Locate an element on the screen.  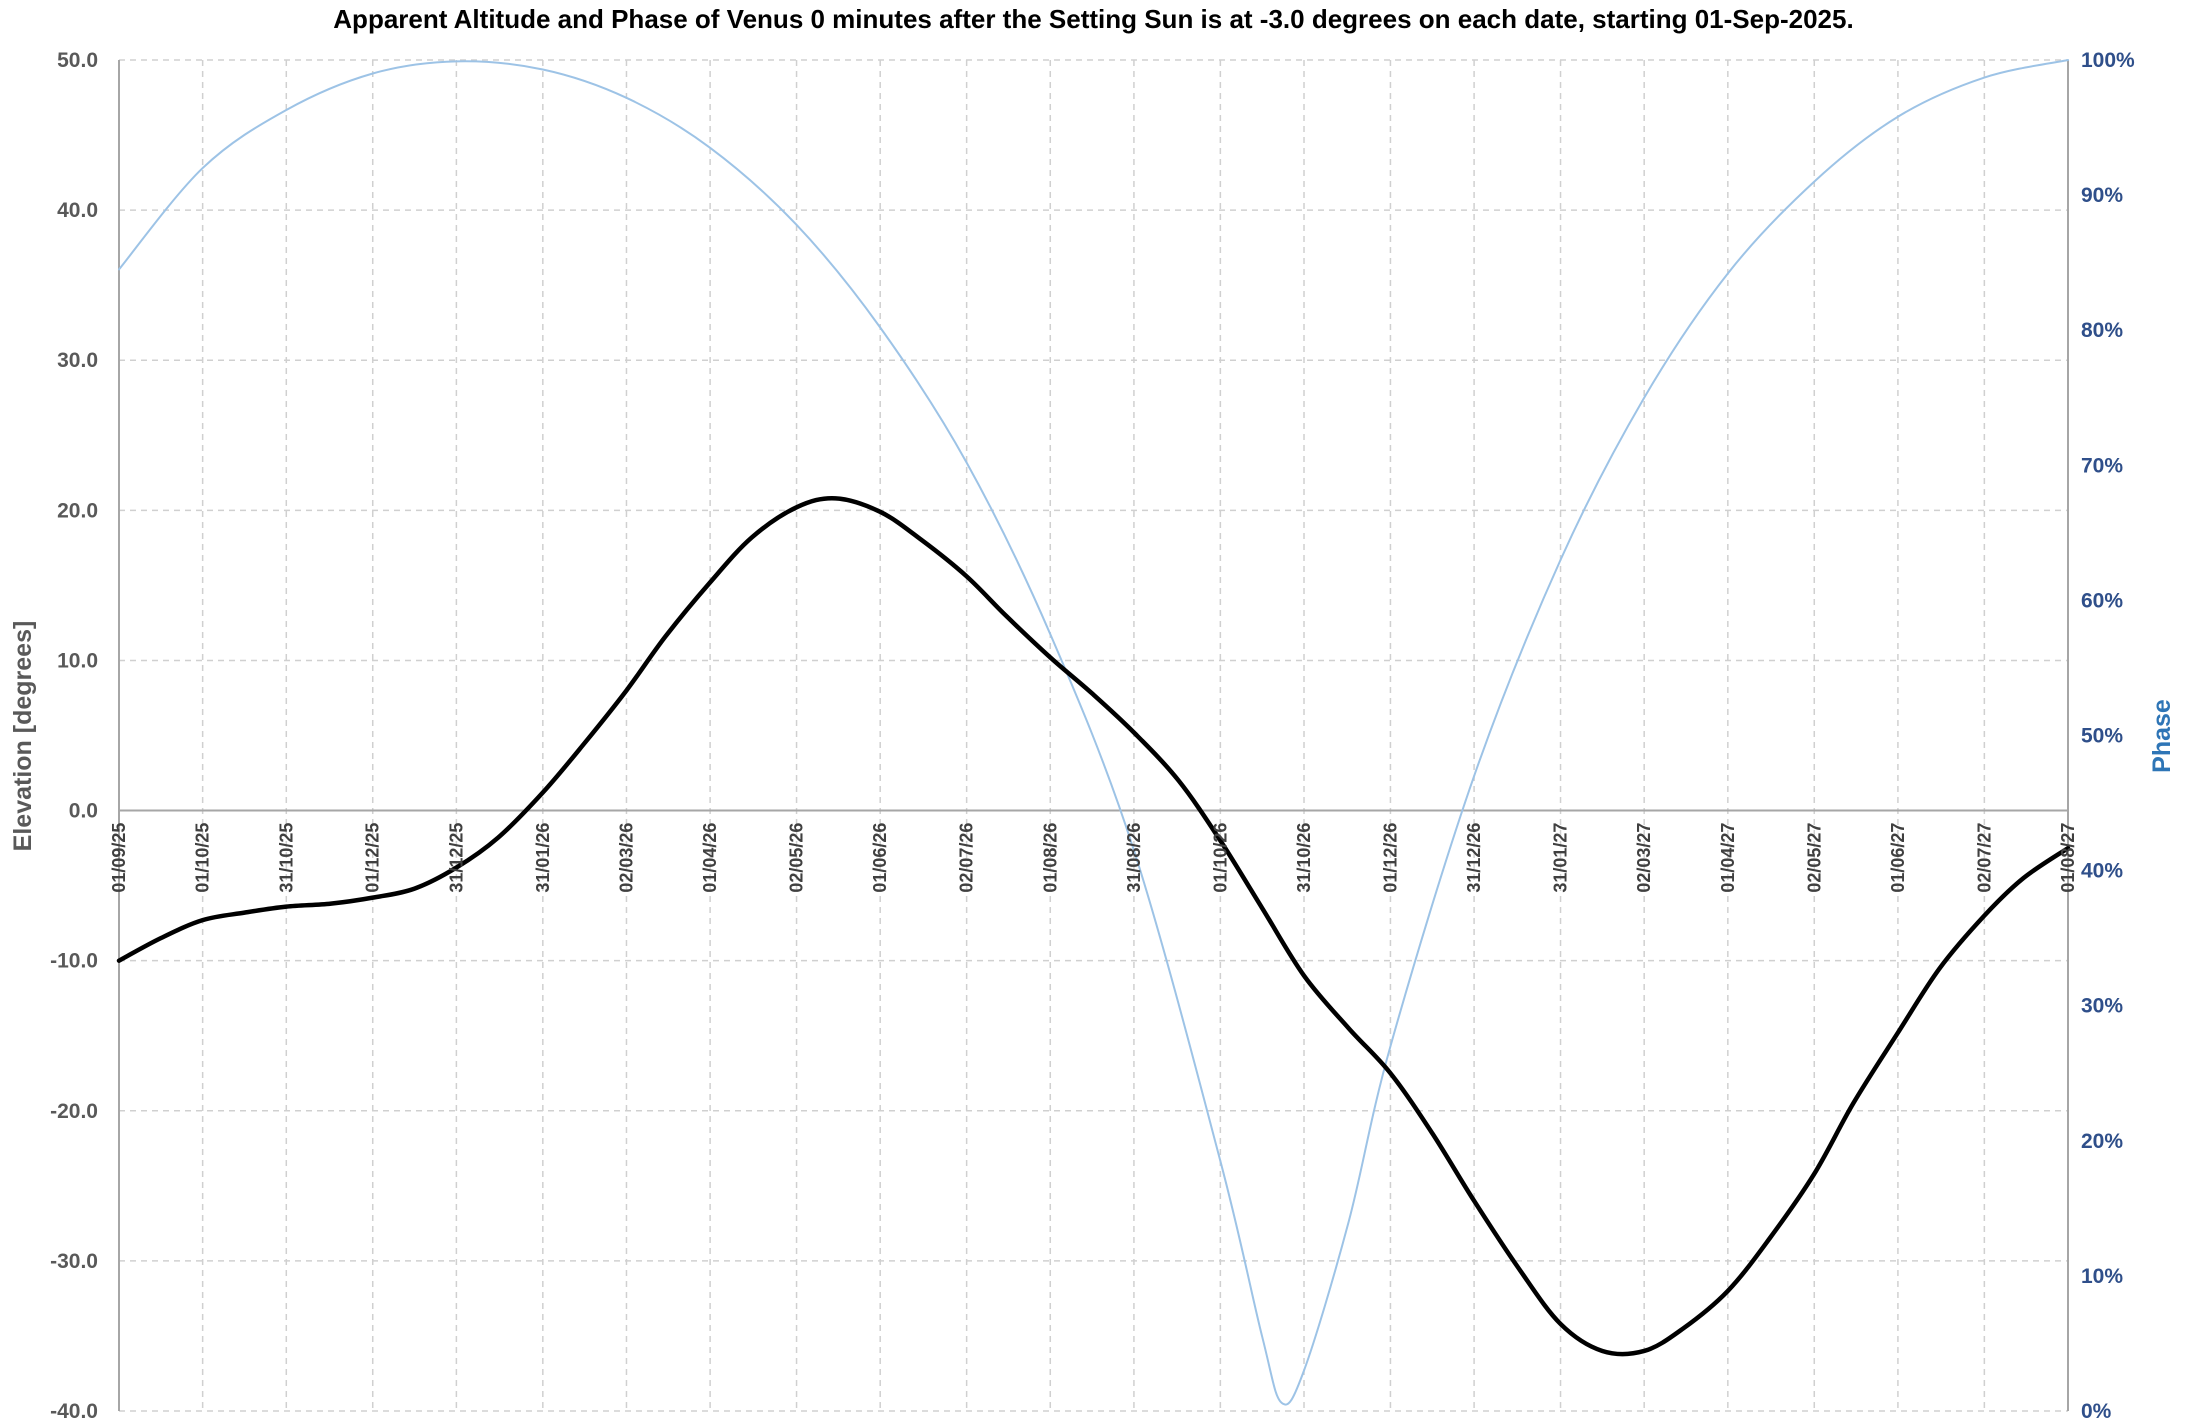
y-tick-label: 20.0 is located at coordinates (77, 510).